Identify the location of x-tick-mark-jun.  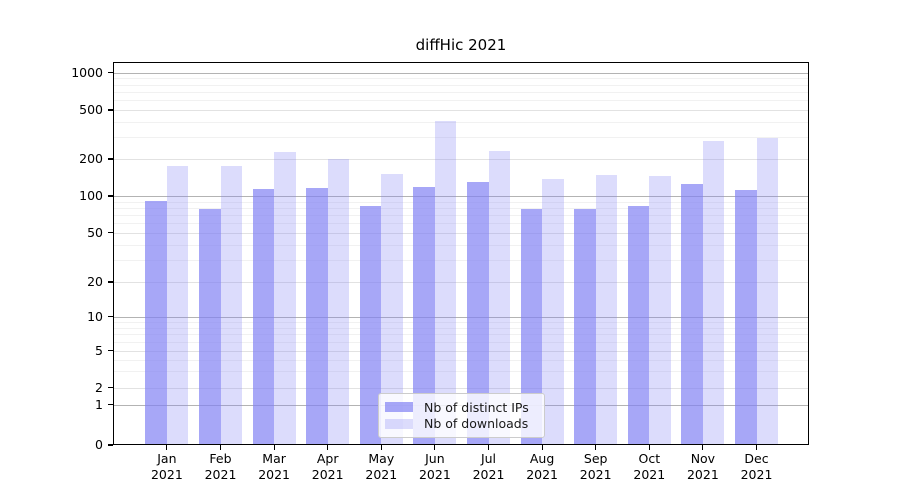
(435, 447).